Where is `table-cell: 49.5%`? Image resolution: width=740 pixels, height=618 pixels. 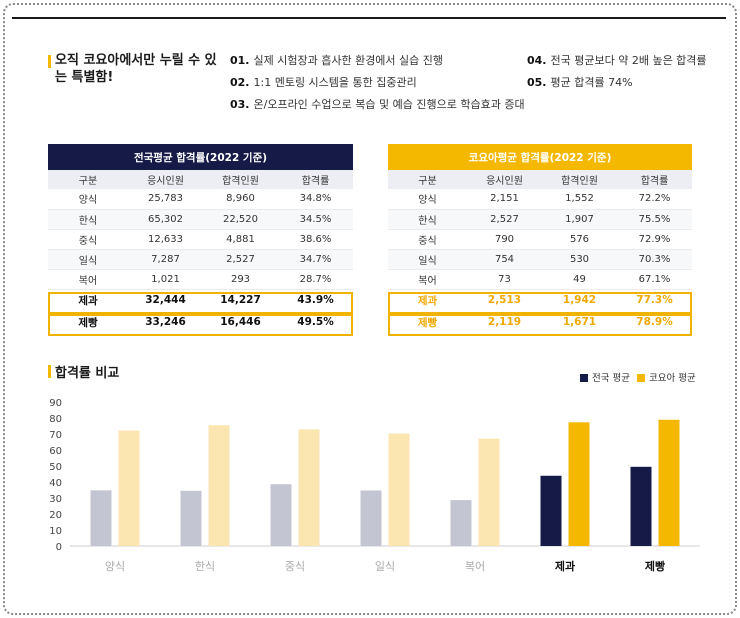 table-cell: 49.5% is located at coordinates (315, 322).